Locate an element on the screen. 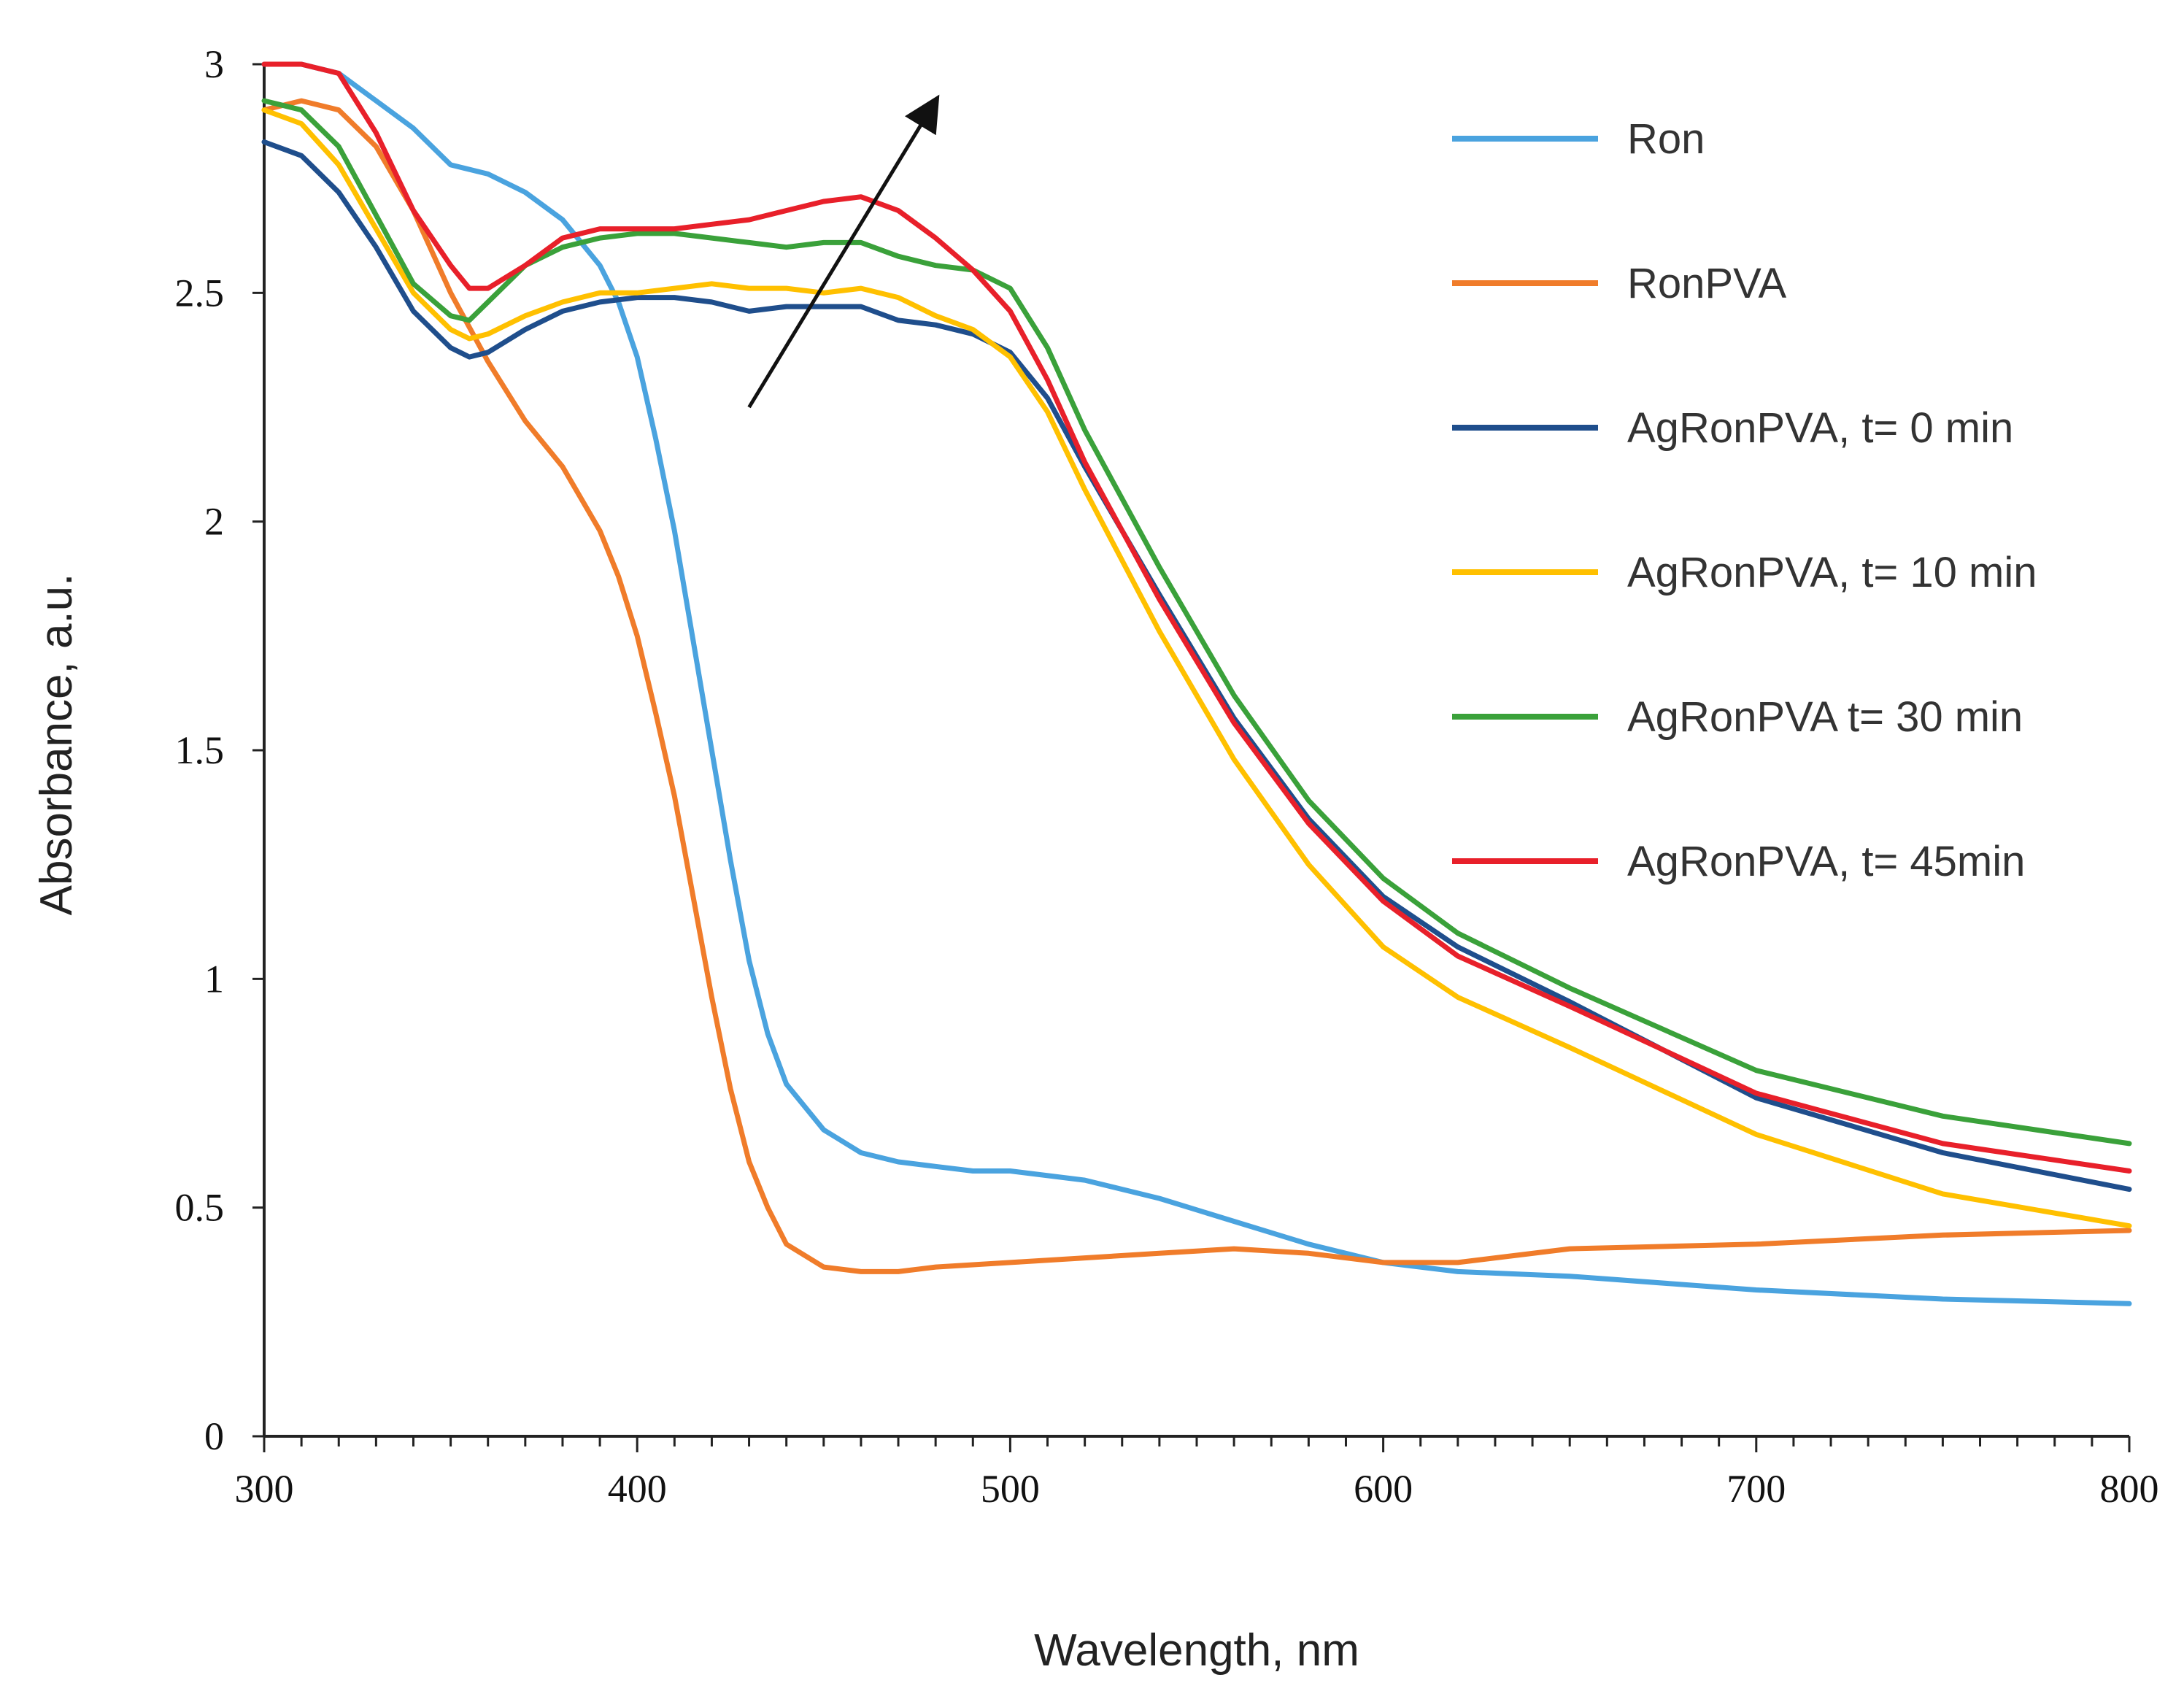 This screenshot has width=2184, height=1699. y-tick-label: 3 is located at coordinates (214, 64).